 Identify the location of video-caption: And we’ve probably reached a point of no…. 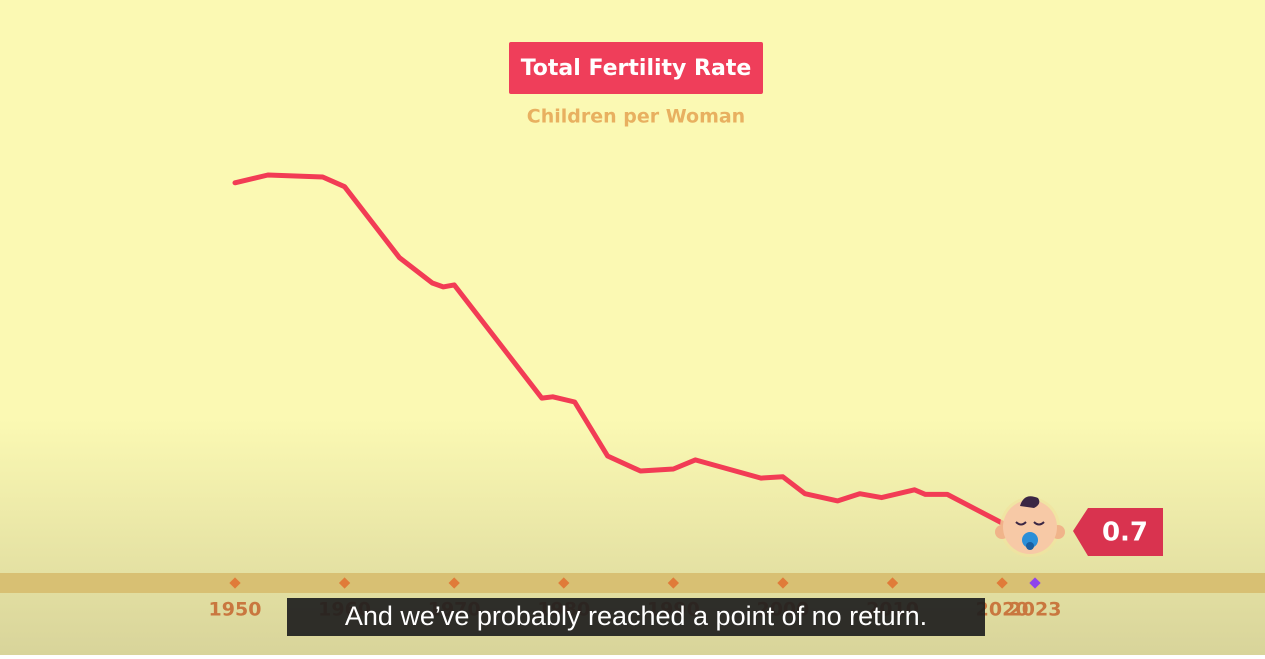
(636, 616).